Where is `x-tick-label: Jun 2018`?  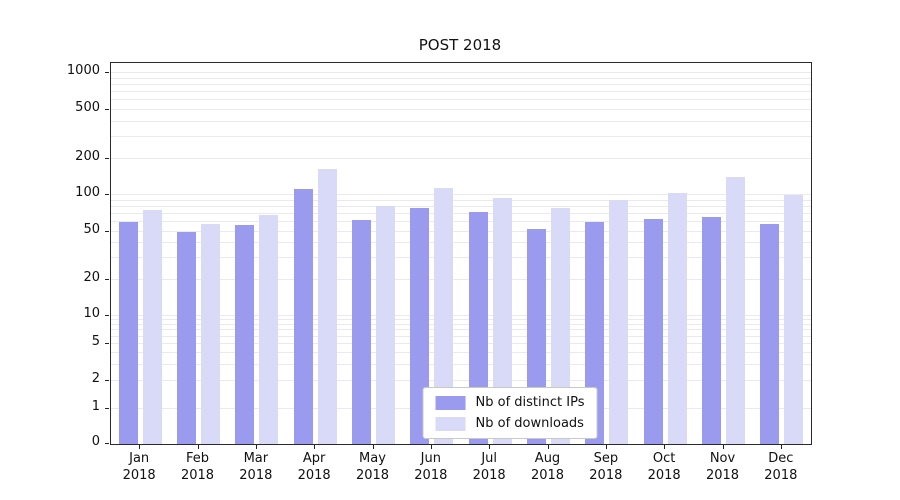
x-tick-label: Jun 2018 is located at coordinates (431, 467).